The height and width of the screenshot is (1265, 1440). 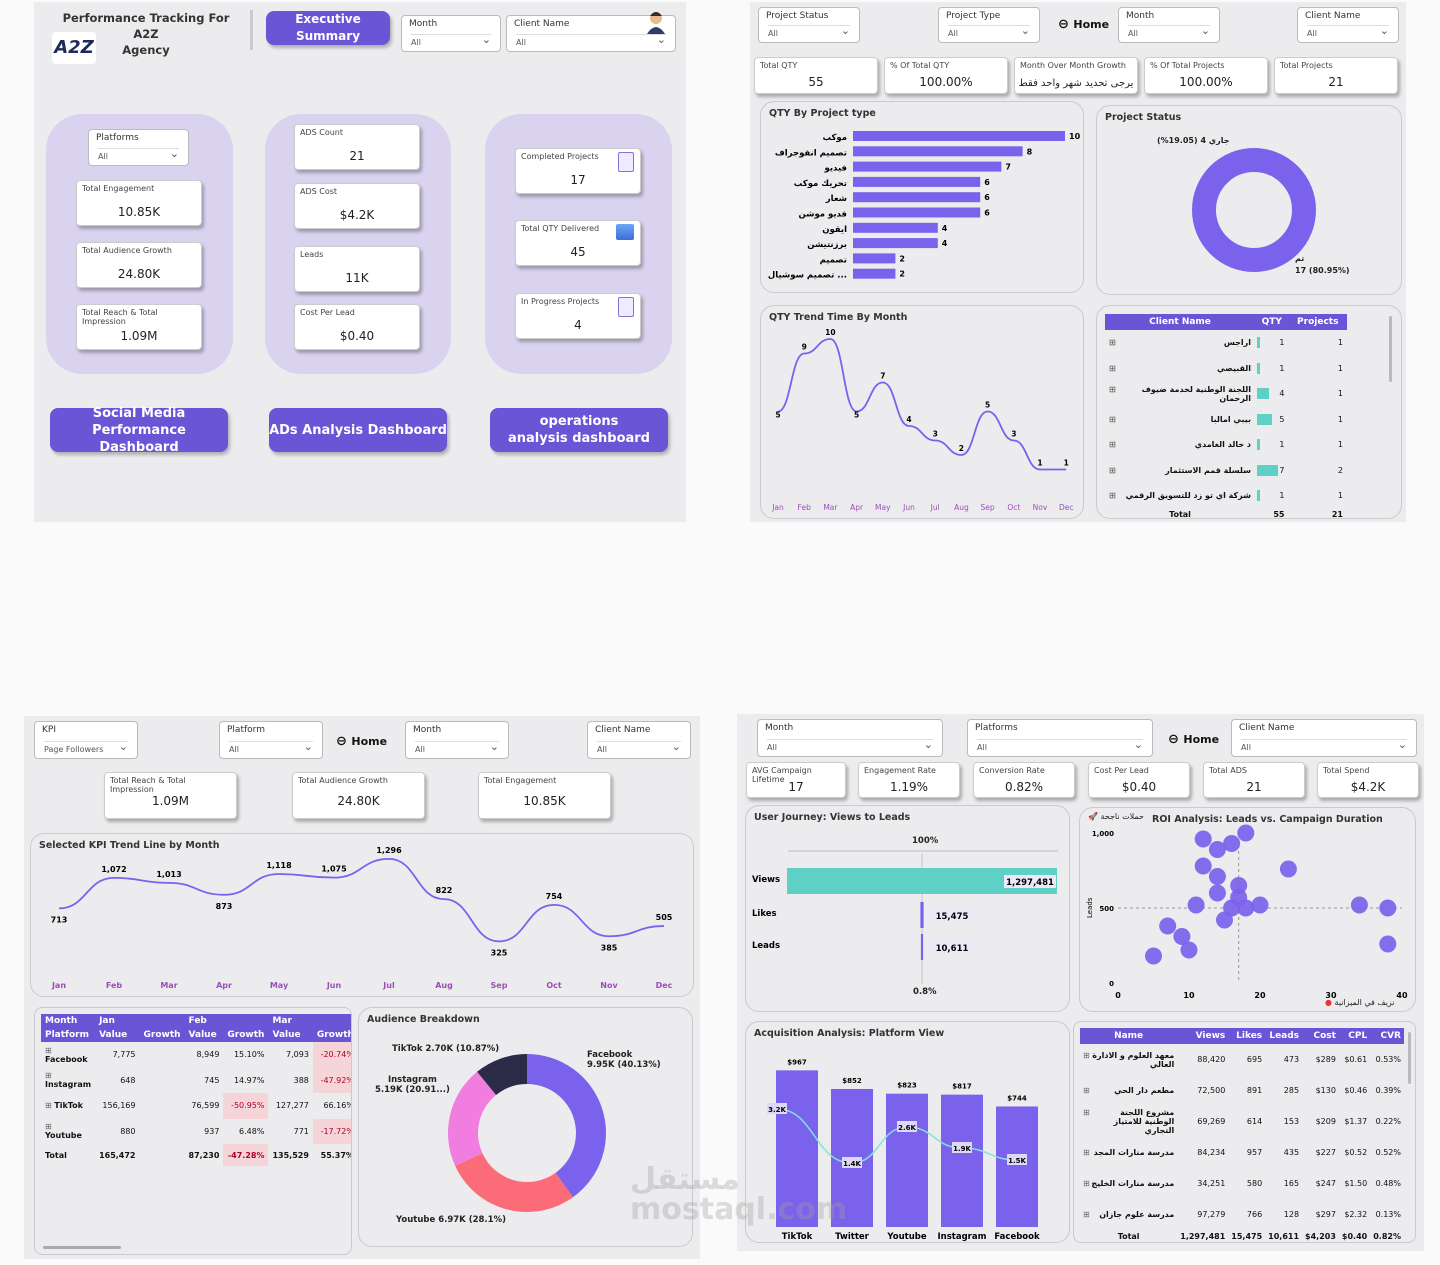 What do you see at coordinates (1246, 1059) in the screenshot?
I see `value-cell: 695` at bounding box center [1246, 1059].